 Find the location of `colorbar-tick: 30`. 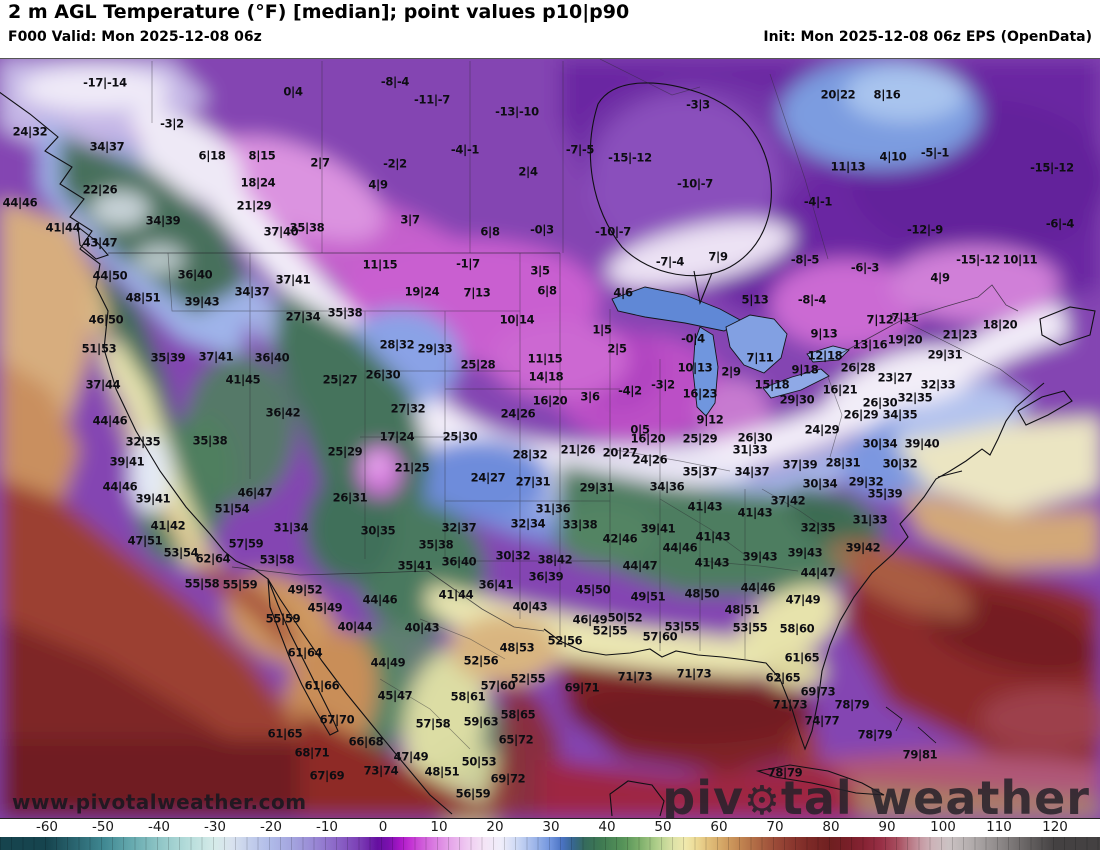

colorbar-tick: 30 is located at coordinates (551, 827).